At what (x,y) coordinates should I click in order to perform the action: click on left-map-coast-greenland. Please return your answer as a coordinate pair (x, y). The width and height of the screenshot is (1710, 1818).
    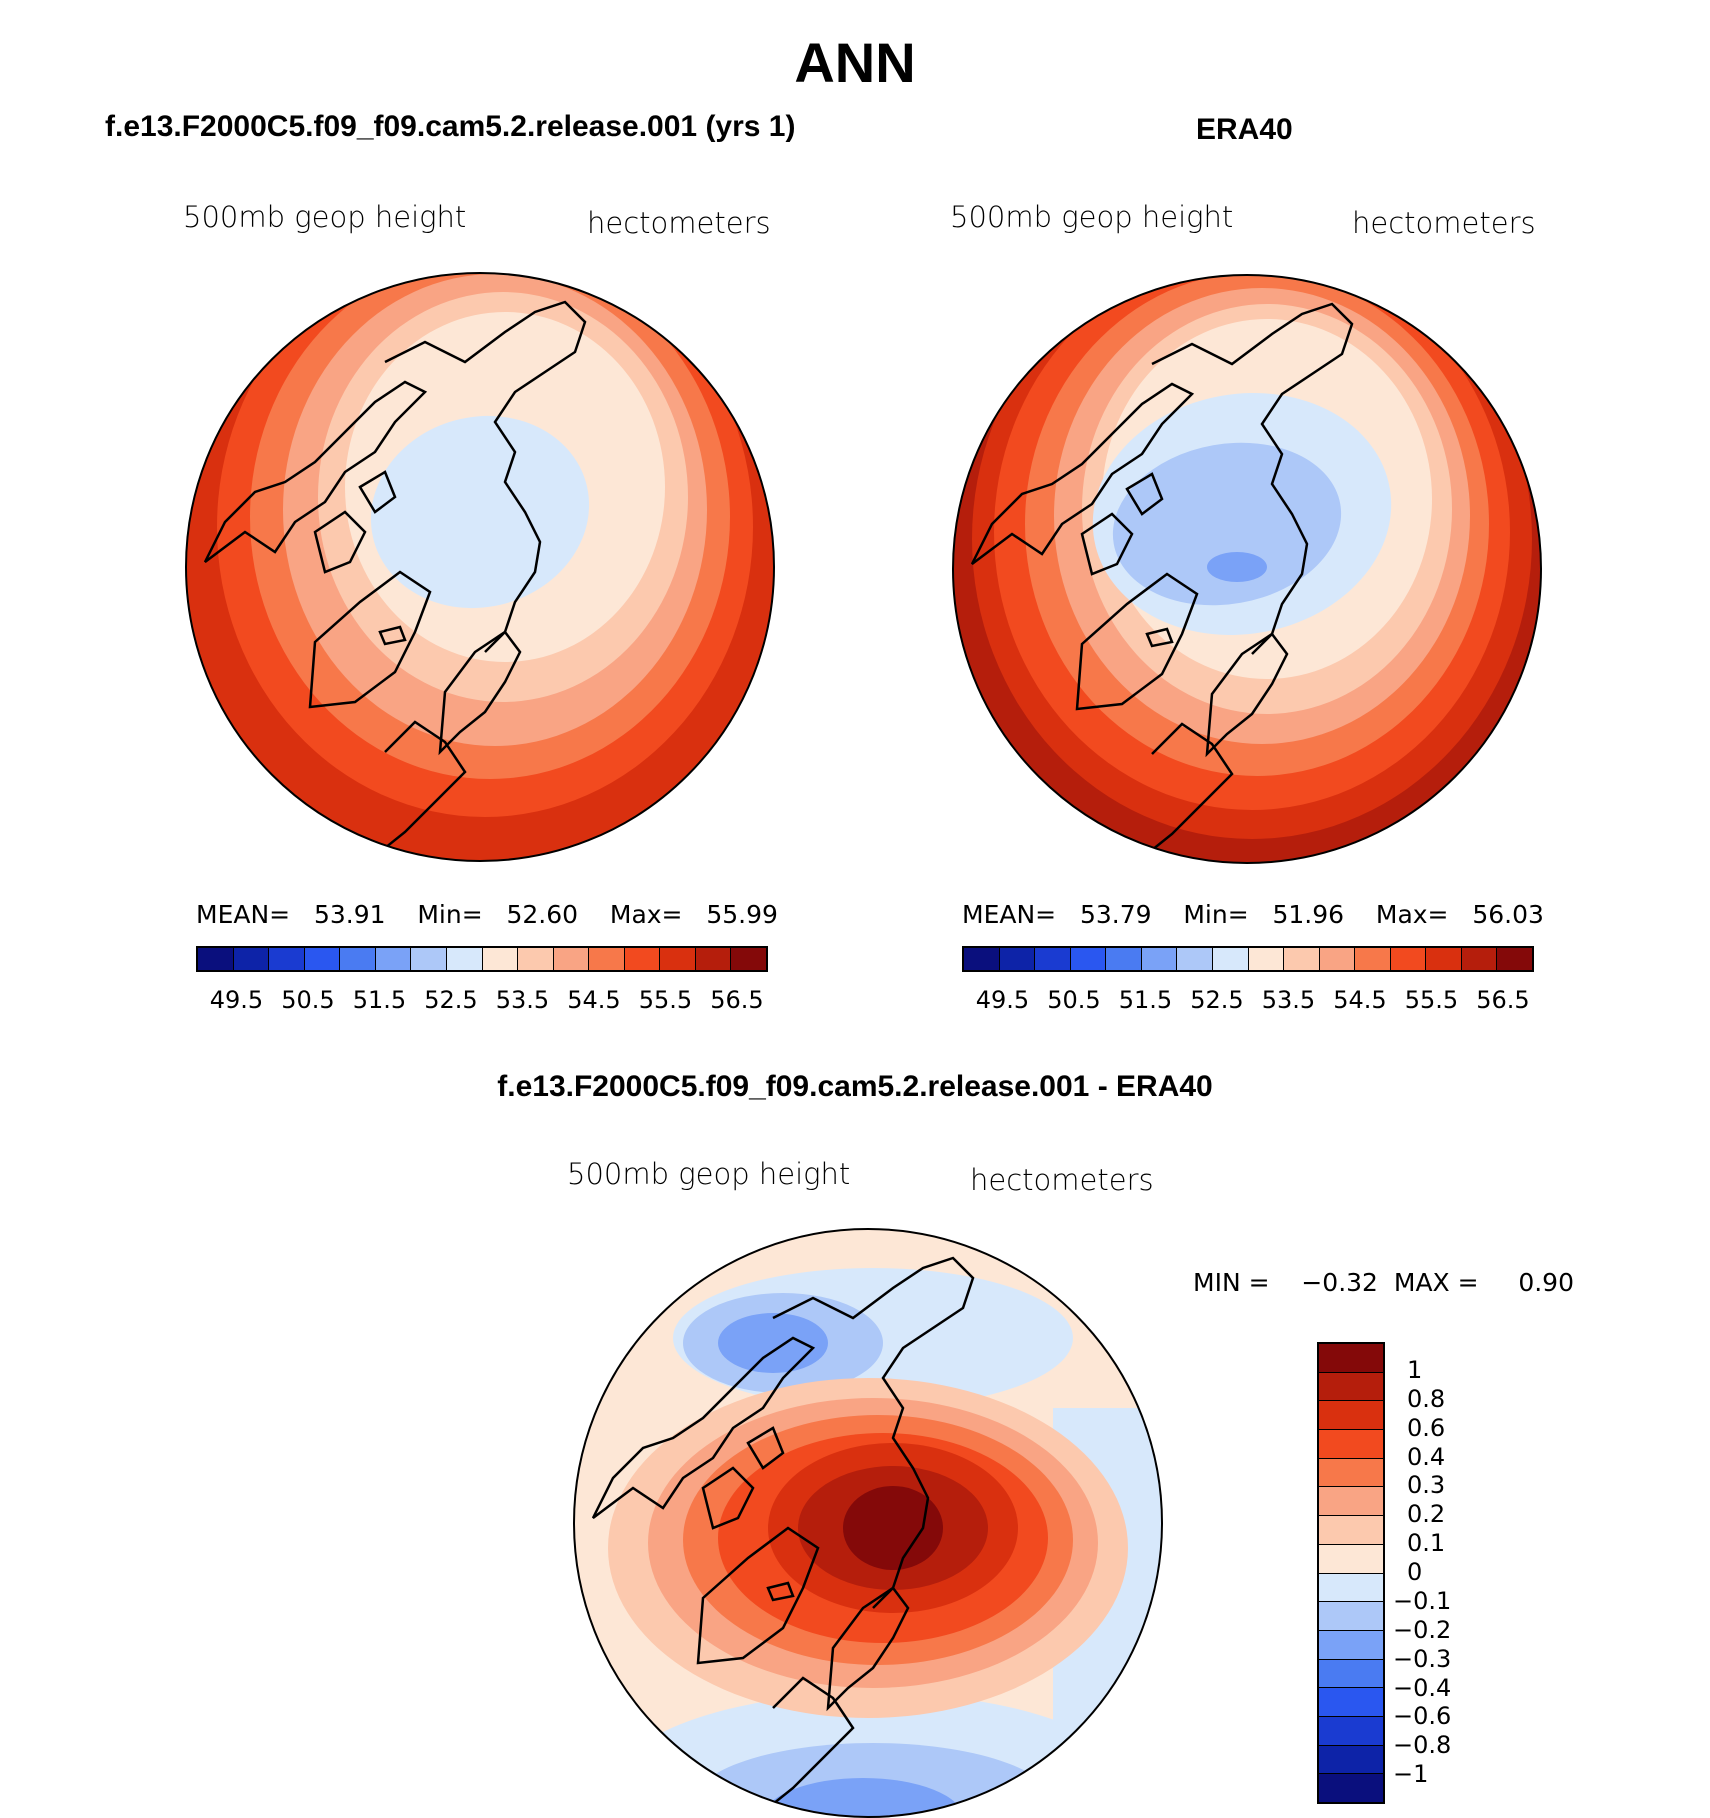
    Looking at the image, I should click on (370, 639).